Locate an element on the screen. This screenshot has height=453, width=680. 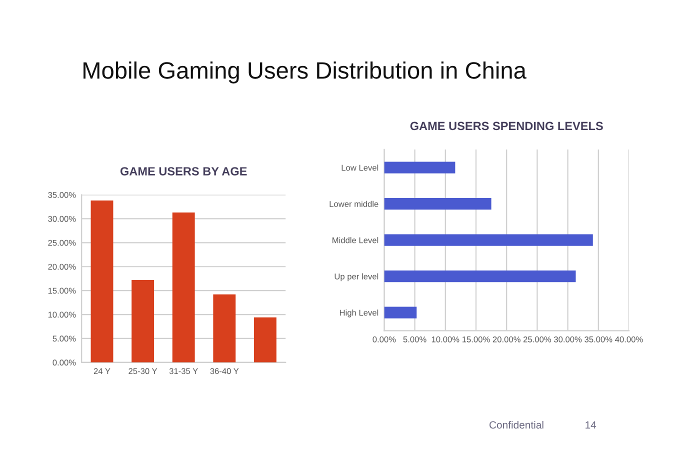
y-tick-label: Middle Level is located at coordinates (355, 240).